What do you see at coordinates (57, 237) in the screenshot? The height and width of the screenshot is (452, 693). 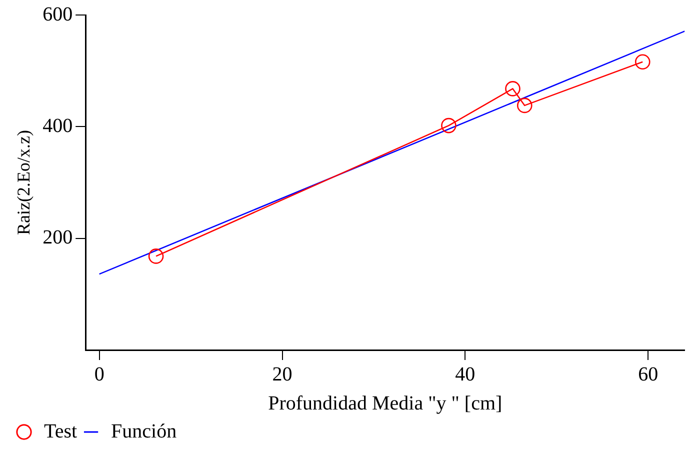 I see `y-tick-label: 200` at bounding box center [57, 237].